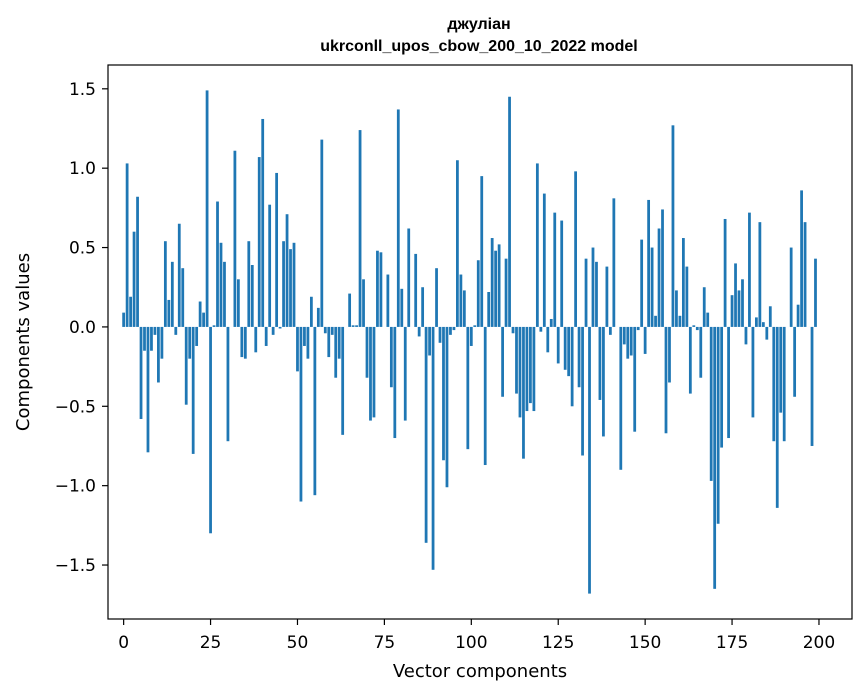 The image size is (867, 696). What do you see at coordinates (476, 636) in the screenshot?
I see `x-axis-ticks: 0 25 50 75 100 125 150 175 200` at bounding box center [476, 636].